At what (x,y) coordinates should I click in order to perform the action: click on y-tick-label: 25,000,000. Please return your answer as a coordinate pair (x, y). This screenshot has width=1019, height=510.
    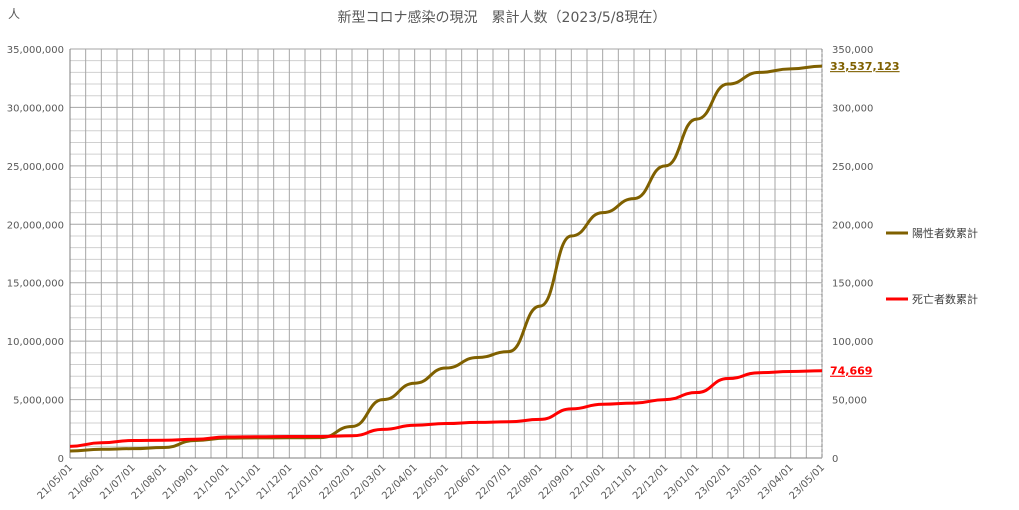
    Looking at the image, I should click on (35, 167).